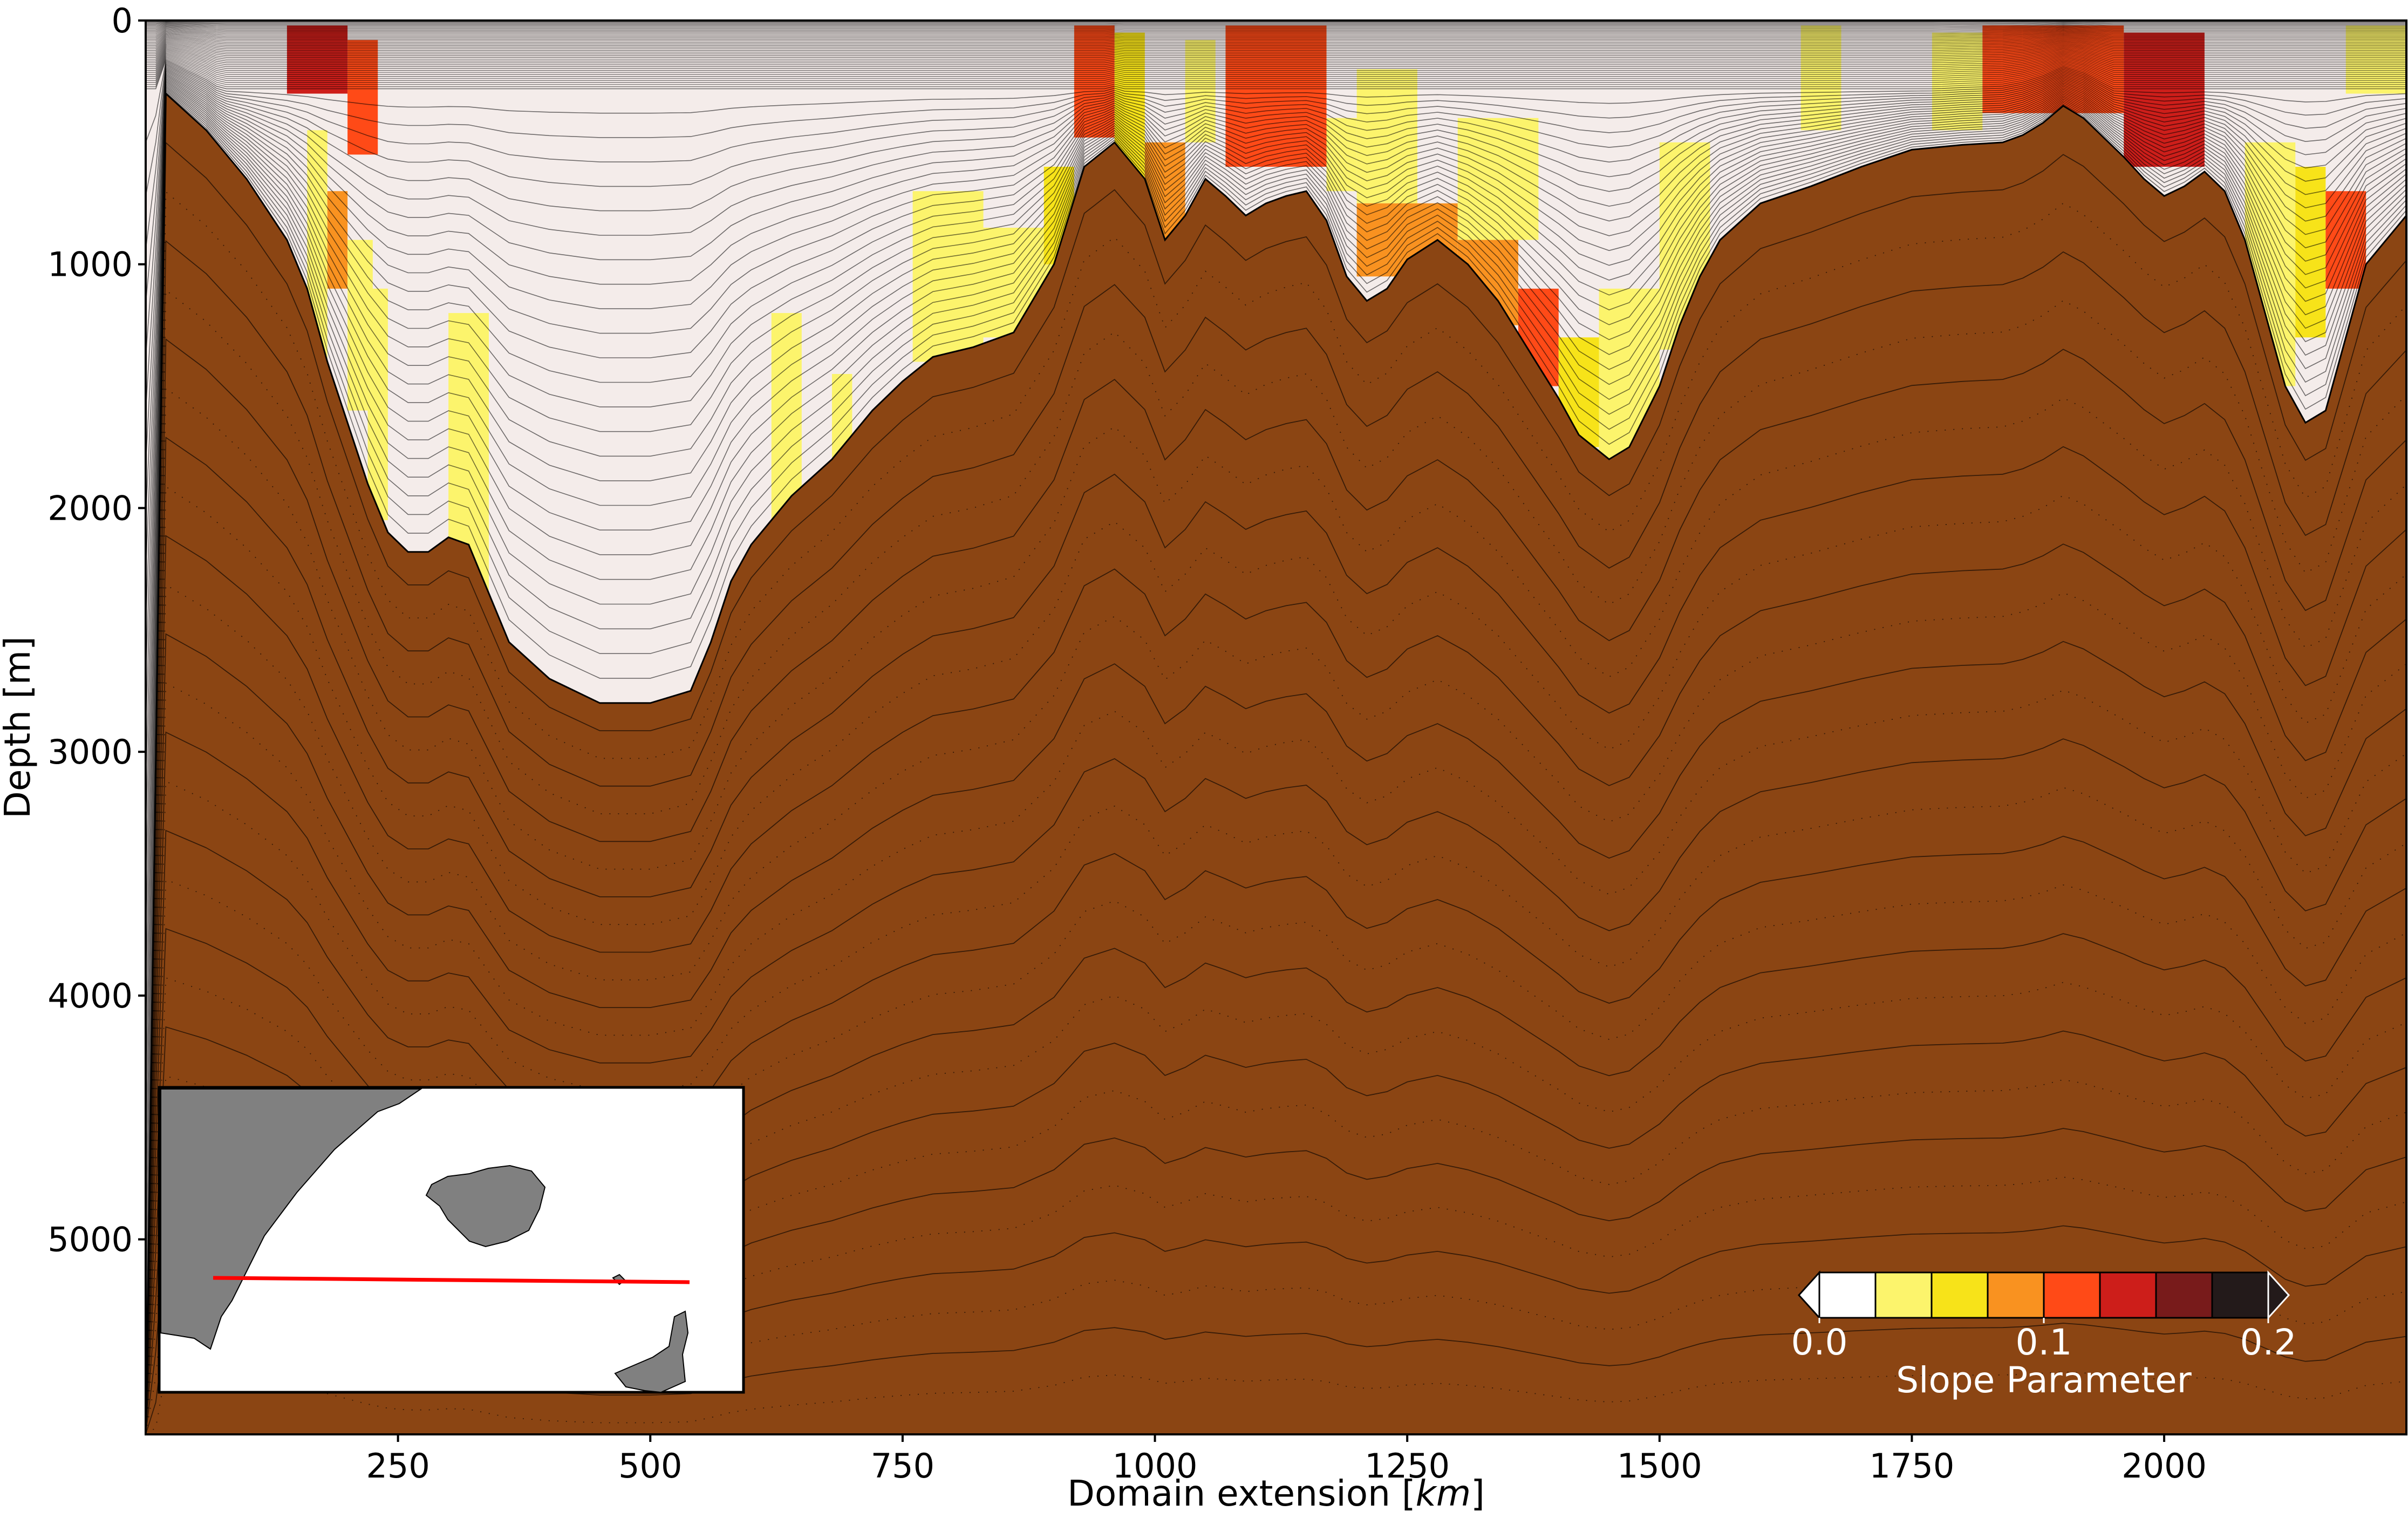 The height and width of the screenshot is (1518, 2408). I want to click on colorbar-ticks: 0.0 0.1 0.2, so click(2044, 1341).